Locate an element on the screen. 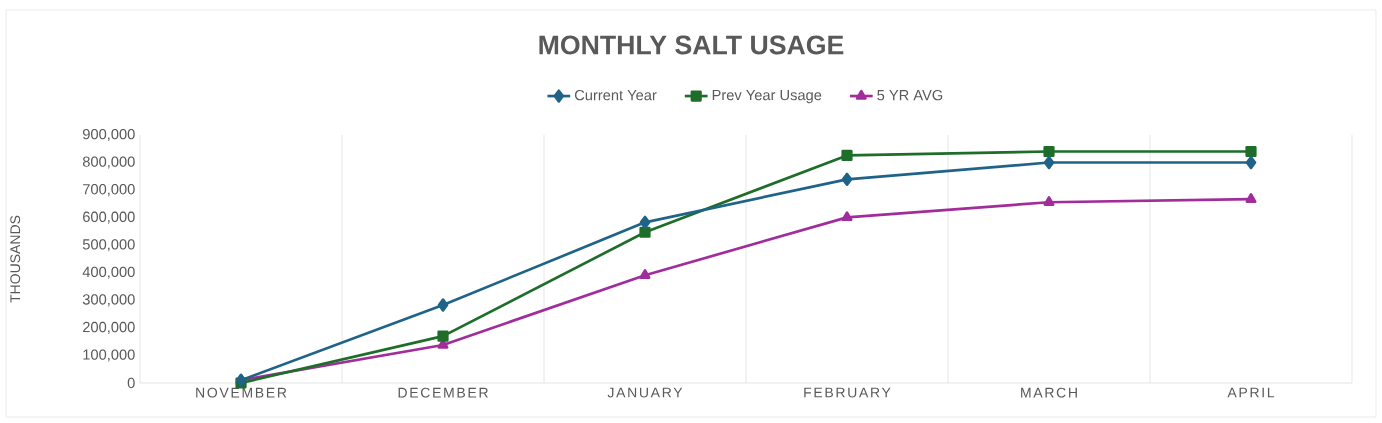 Image resolution: width=1382 pixels, height=423 pixels. x-tick-label: APRIL is located at coordinates (1251, 392).